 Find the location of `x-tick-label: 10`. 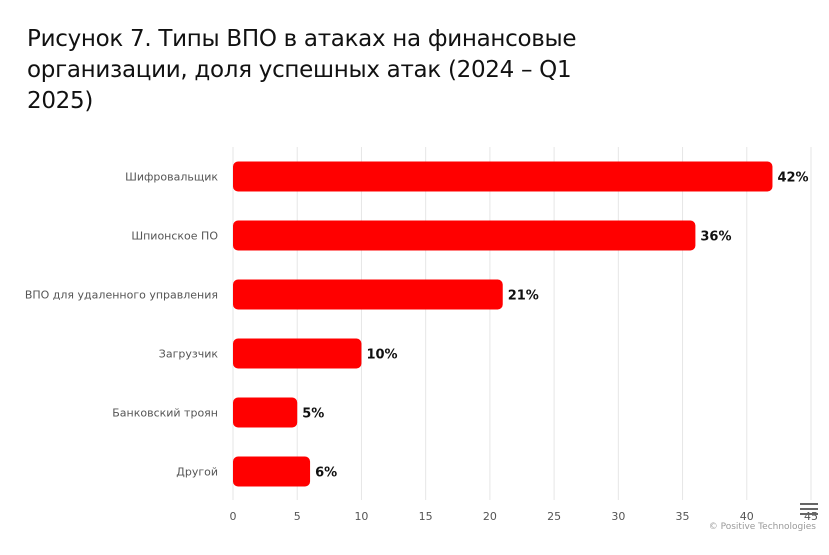

x-tick-label: 10 is located at coordinates (361, 516).